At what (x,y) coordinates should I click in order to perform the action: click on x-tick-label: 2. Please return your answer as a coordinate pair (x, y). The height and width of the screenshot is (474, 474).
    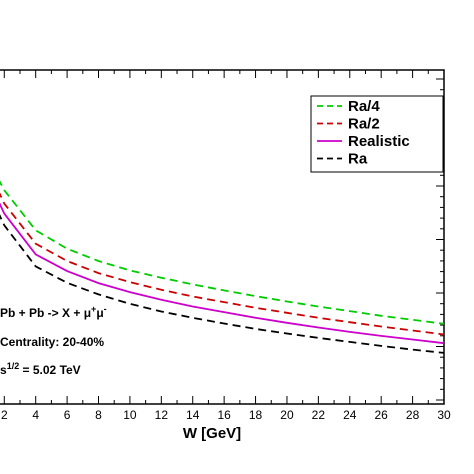
    Looking at the image, I should click on (4, 415).